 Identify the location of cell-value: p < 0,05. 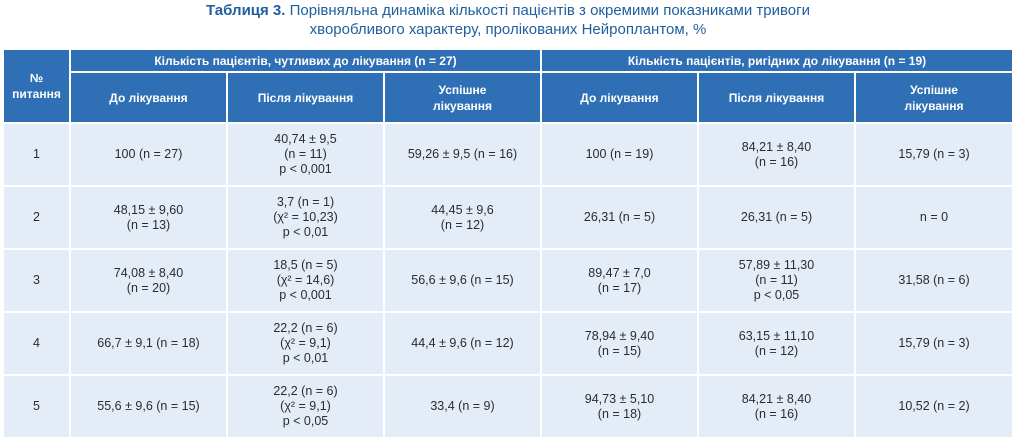
(305, 421).